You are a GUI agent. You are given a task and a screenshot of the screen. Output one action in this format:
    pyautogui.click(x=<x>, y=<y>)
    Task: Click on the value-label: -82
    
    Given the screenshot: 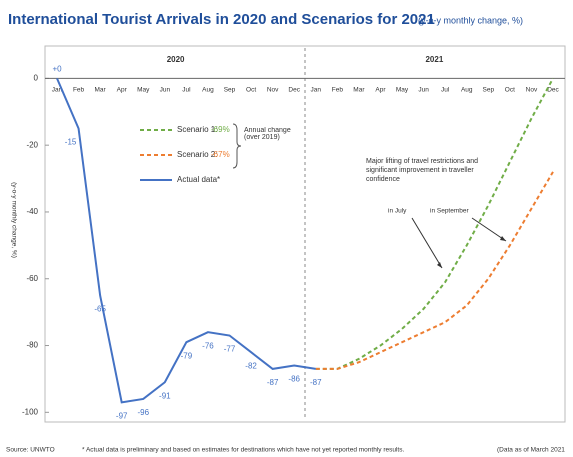 What is the action you would take?
    pyautogui.click(x=251, y=365)
    